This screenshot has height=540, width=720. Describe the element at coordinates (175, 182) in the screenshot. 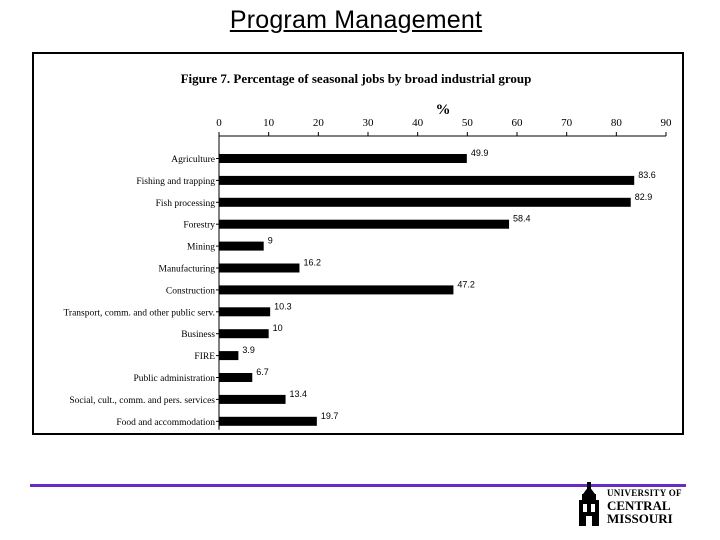

I see `category-label-fishing-and-trapping: Fishing and trapping` at that location.